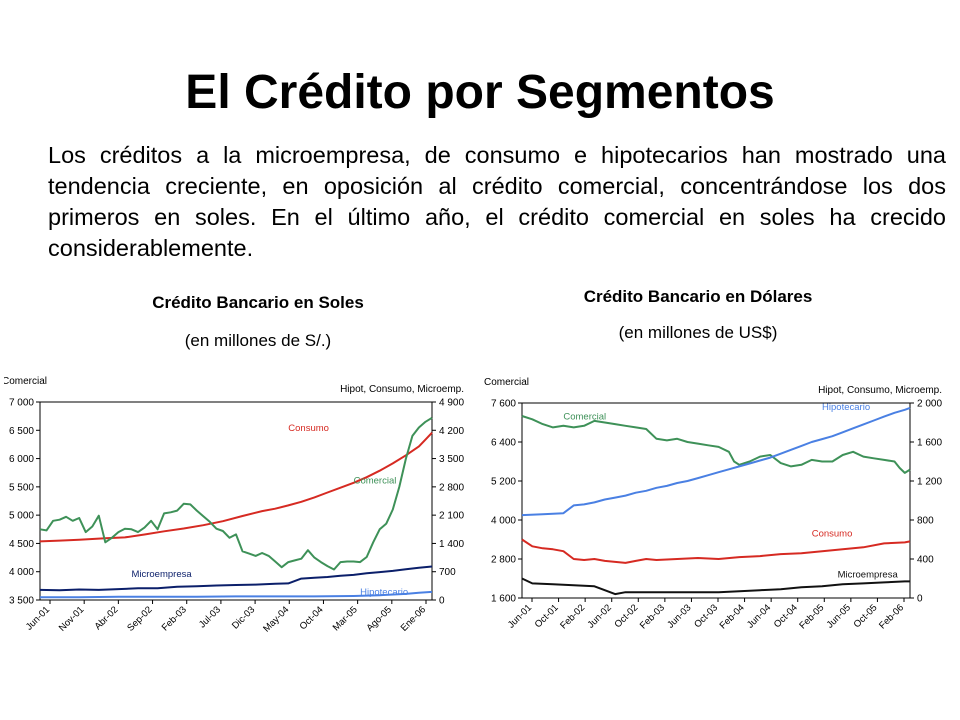 Image resolution: width=960 pixels, height=720 pixels. What do you see at coordinates (880, 390) in the screenshot?
I see `dolares-right-axis-label: Hipot, Consumo, Microemp.` at bounding box center [880, 390].